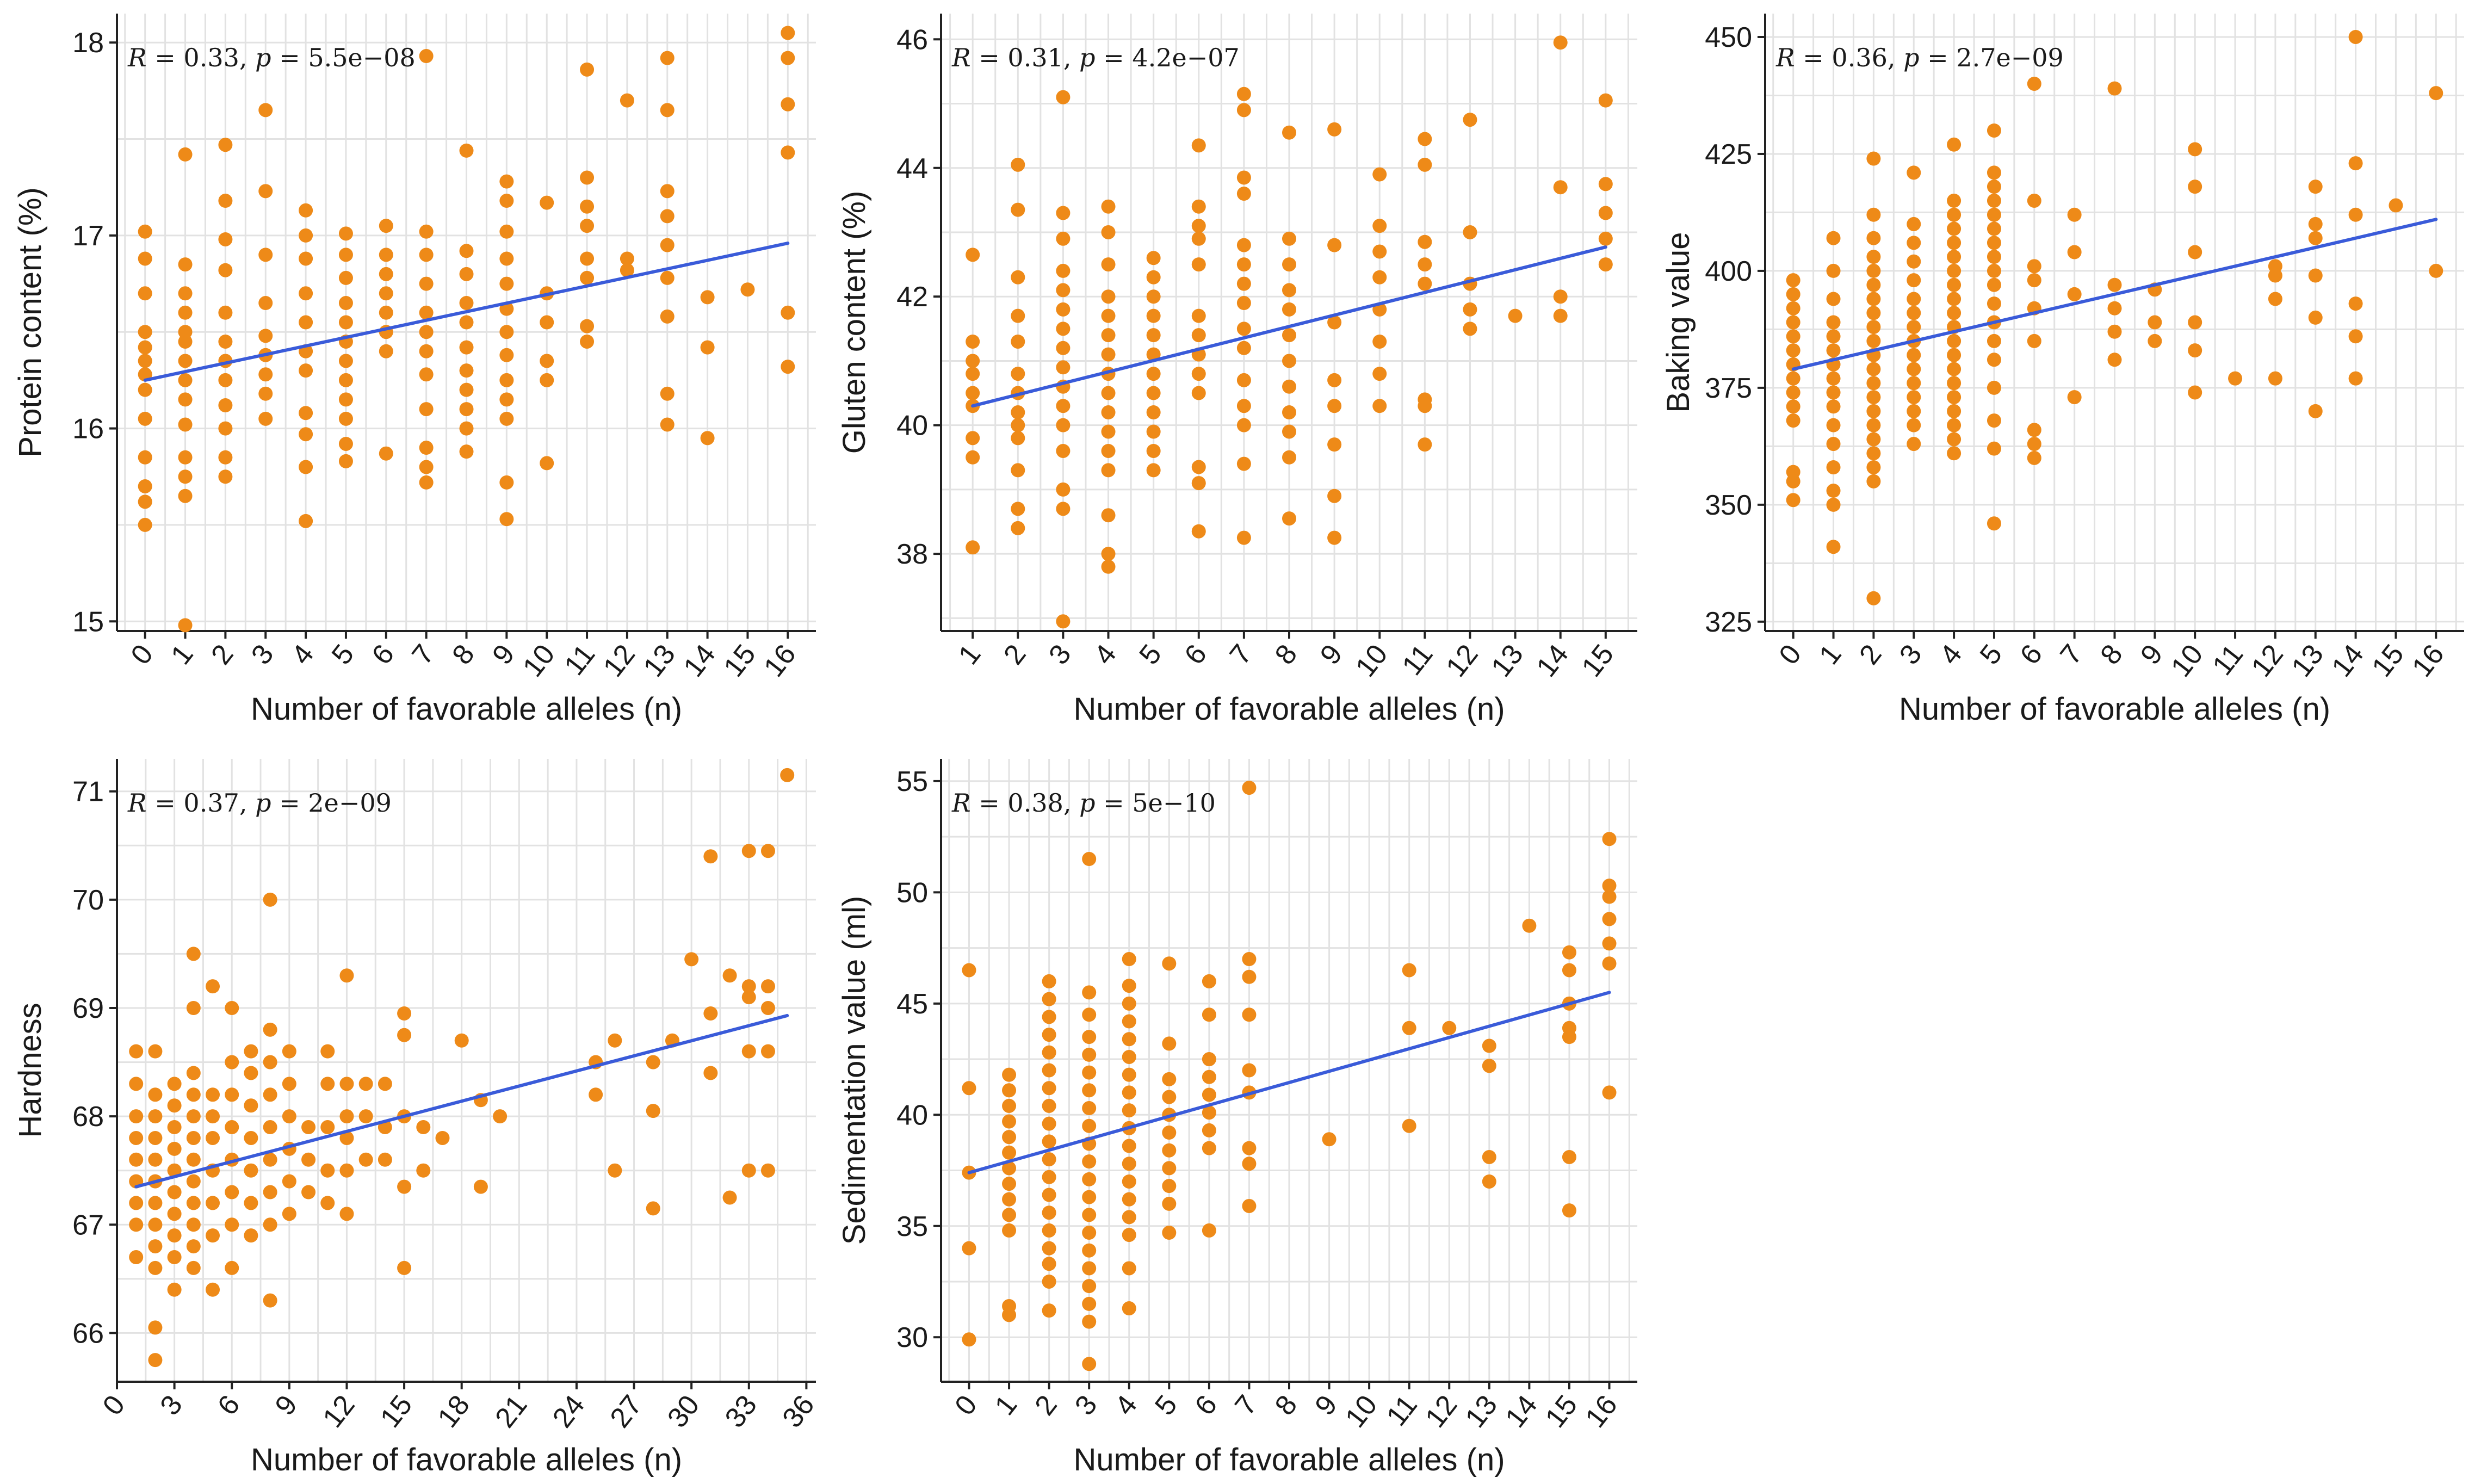 This screenshot has height=1484, width=2475. I want to click on y-tick-label: 69, so click(88, 1008).